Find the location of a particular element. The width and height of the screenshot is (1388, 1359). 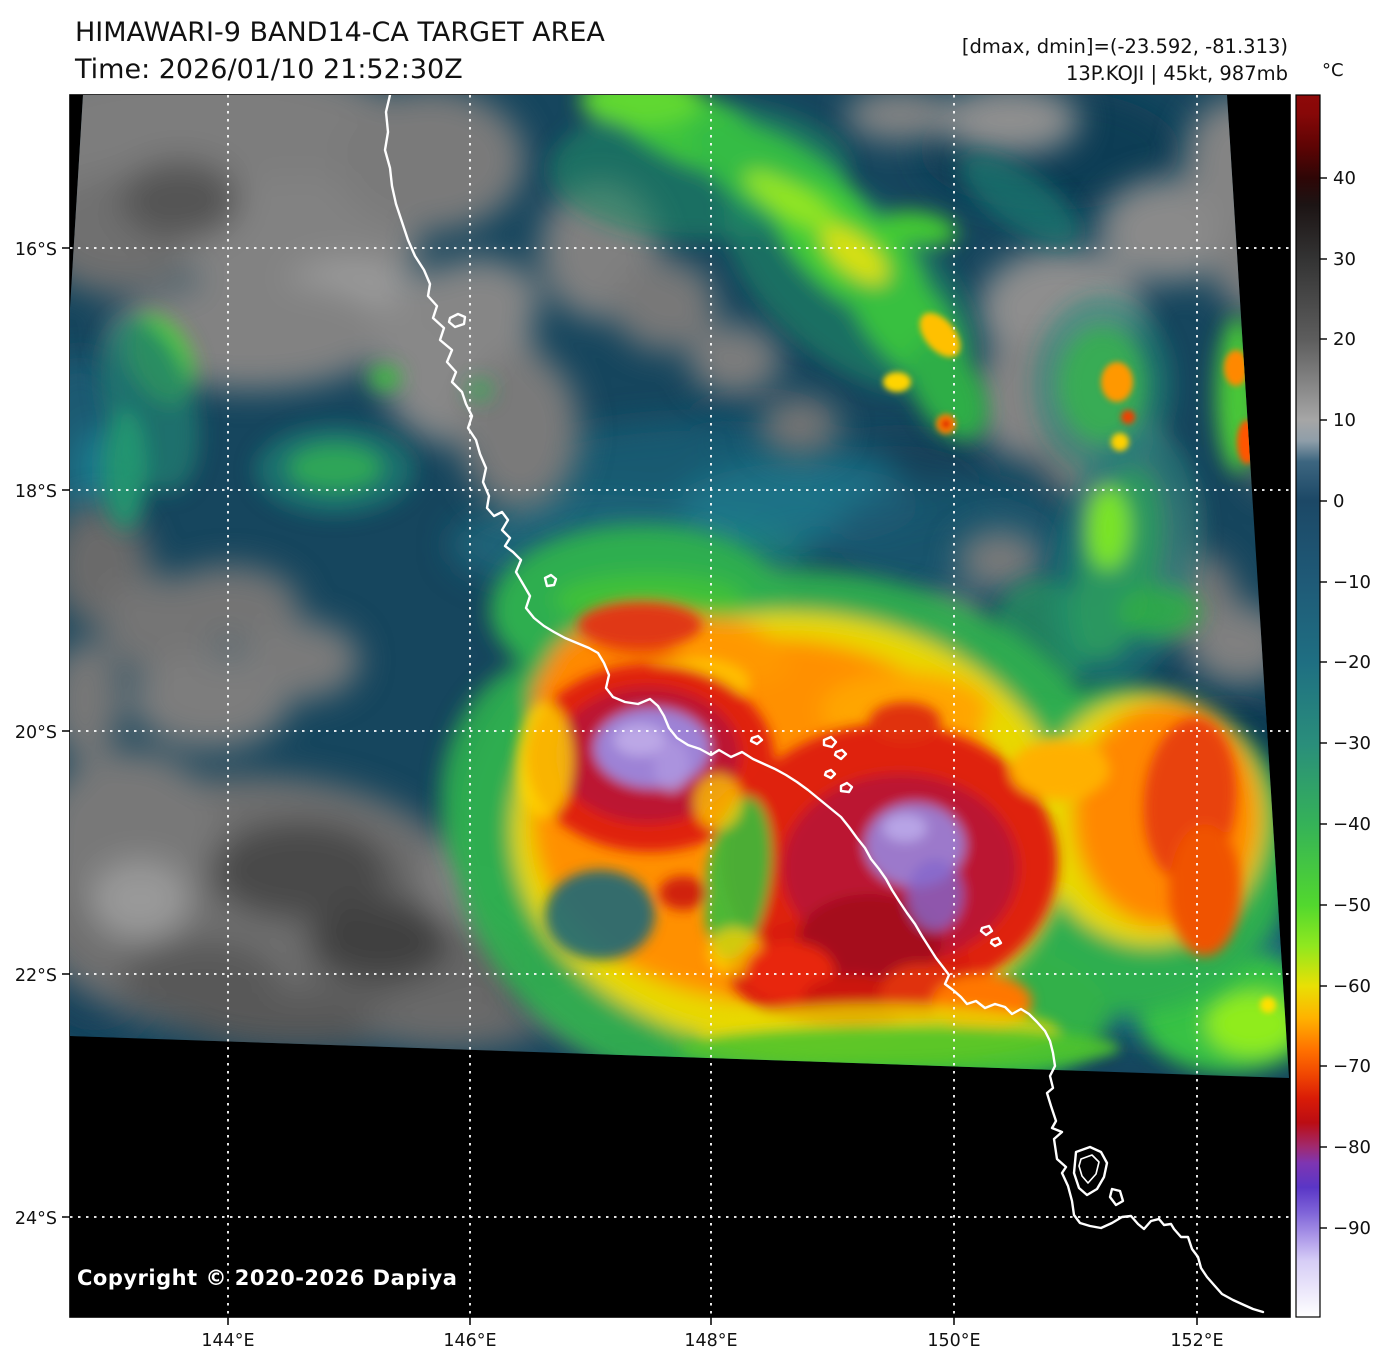

figure-title: HIMAWARI-9 BAND14-CA TARGET AREA is located at coordinates (340, 32).